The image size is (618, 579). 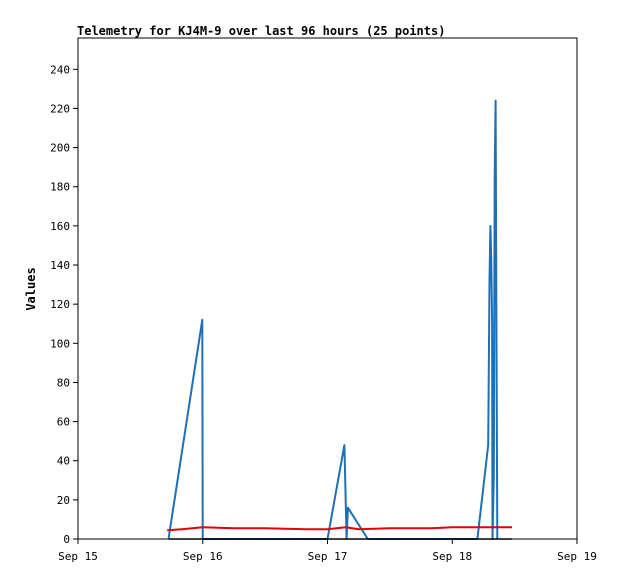 I want to click on x-tick-label: Sep 16, so click(x=203, y=556).